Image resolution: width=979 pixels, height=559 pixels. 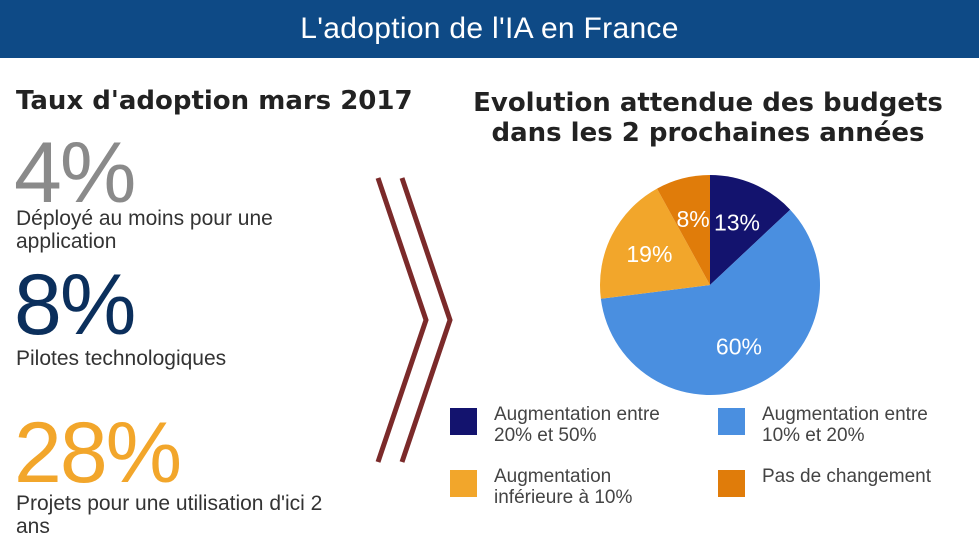 I want to click on stat-label-projects: Projets pour une utilisation d'ici 2 ans, so click(x=169, y=515).